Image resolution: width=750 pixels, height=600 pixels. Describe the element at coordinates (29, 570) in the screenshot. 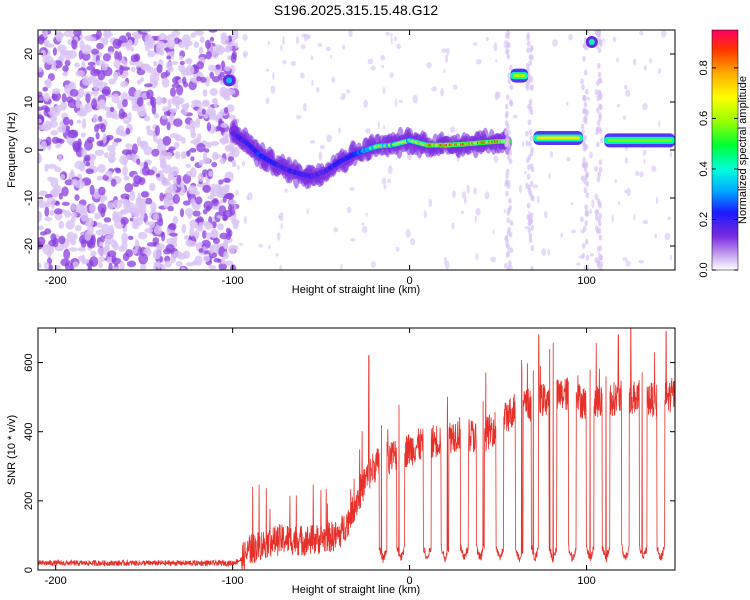

I see `y-tick-label: 0` at that location.